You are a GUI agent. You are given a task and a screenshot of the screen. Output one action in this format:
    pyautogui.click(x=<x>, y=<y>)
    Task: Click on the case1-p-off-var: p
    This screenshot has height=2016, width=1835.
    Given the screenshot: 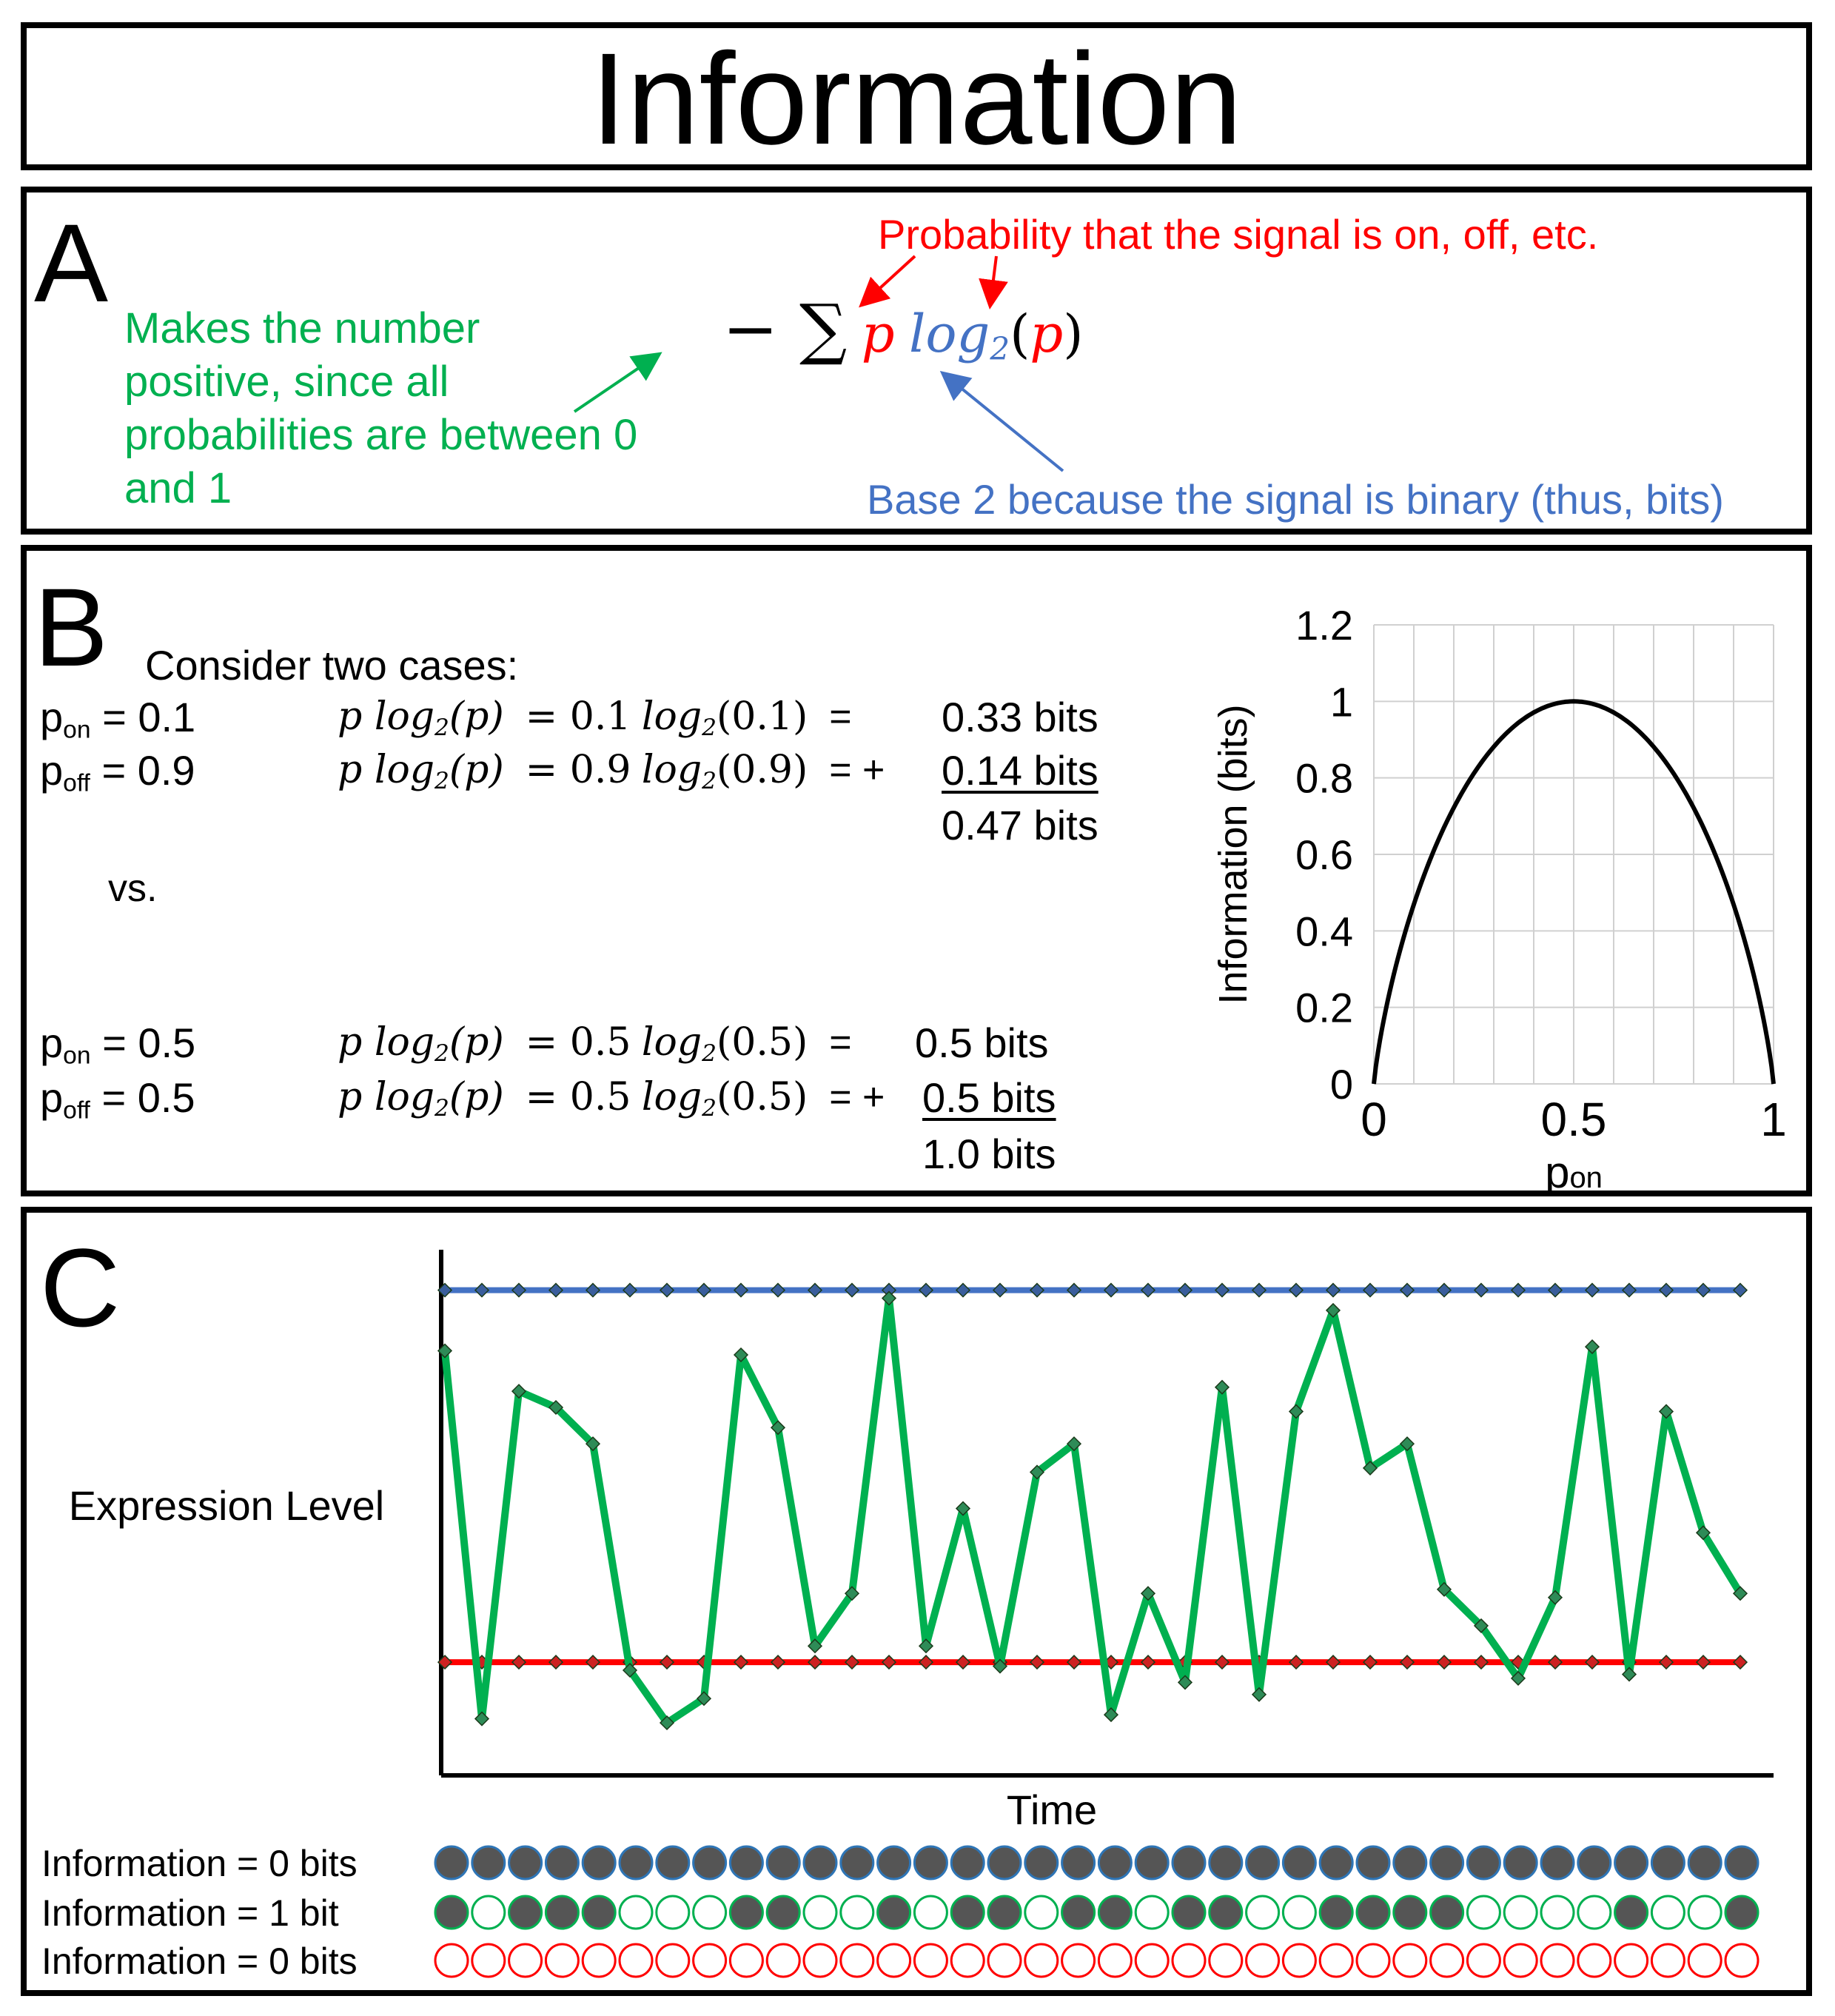 What is the action you would take?
    pyautogui.click(x=52, y=770)
    